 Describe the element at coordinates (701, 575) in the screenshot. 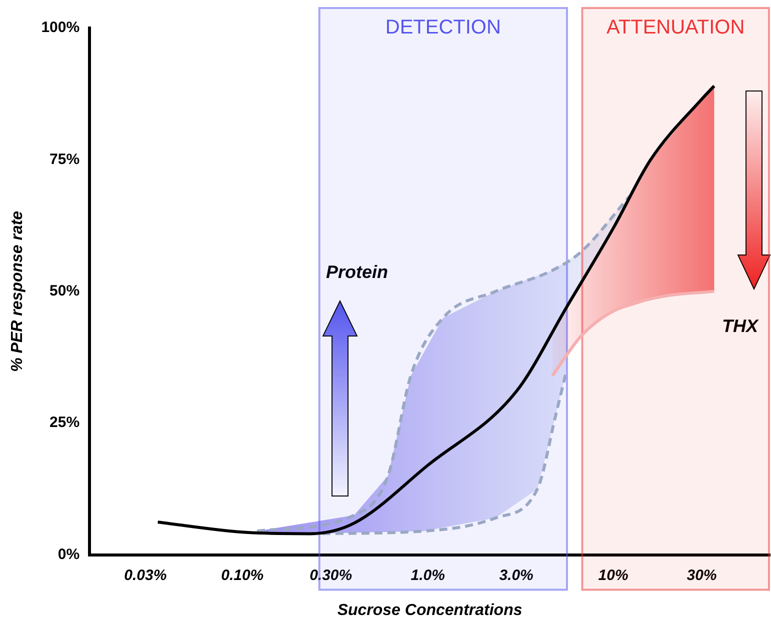

I see `x-tick-label: 30%` at that location.